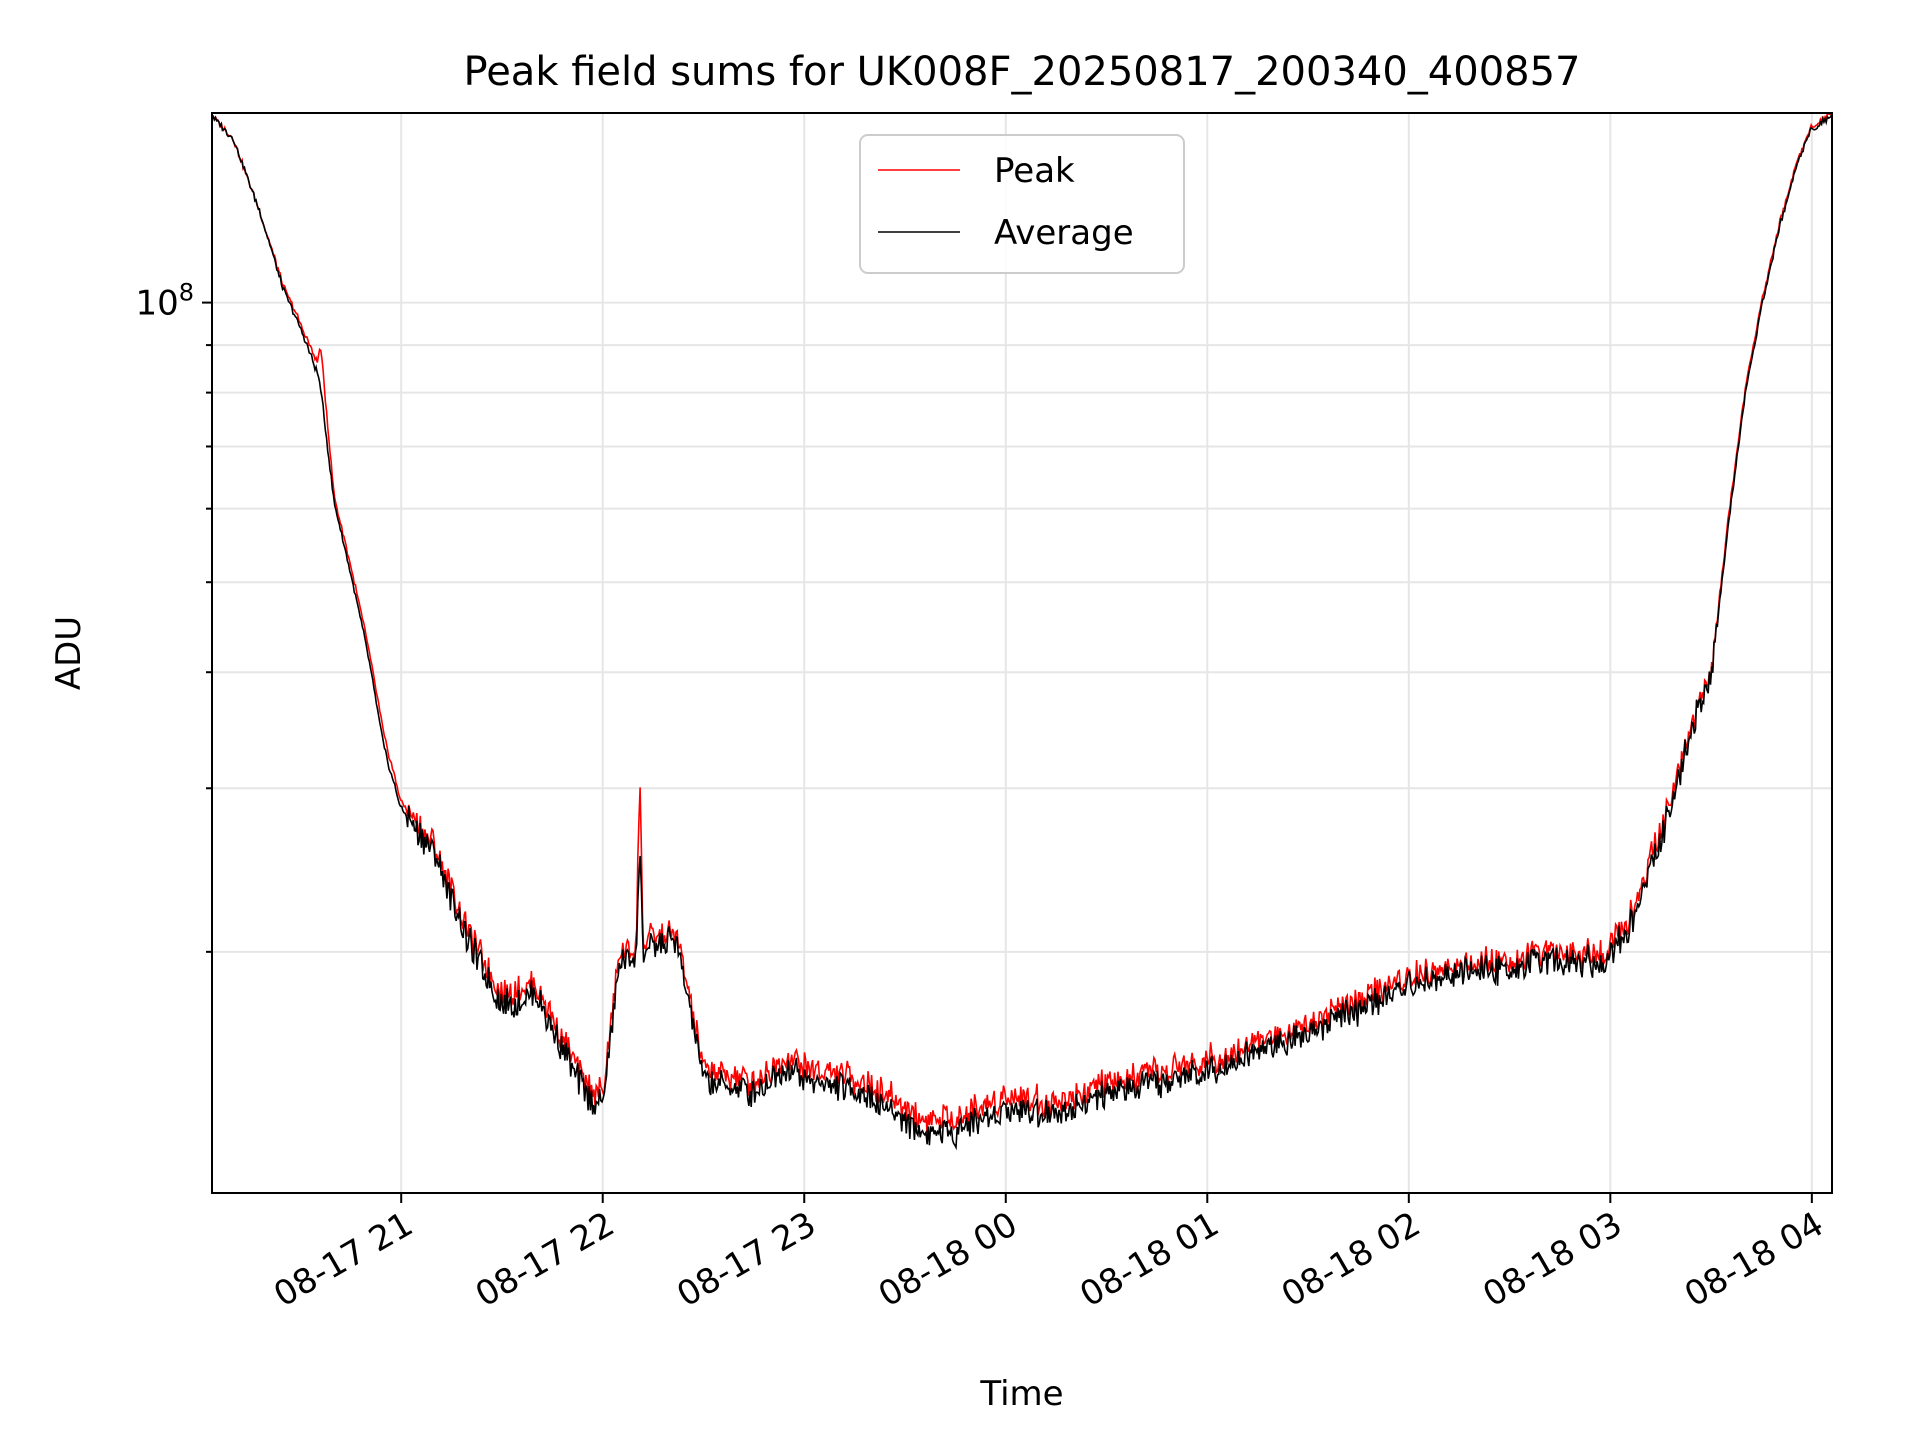 The height and width of the screenshot is (1440, 1920). I want to click on legend-label-average: Average, so click(1064, 233).